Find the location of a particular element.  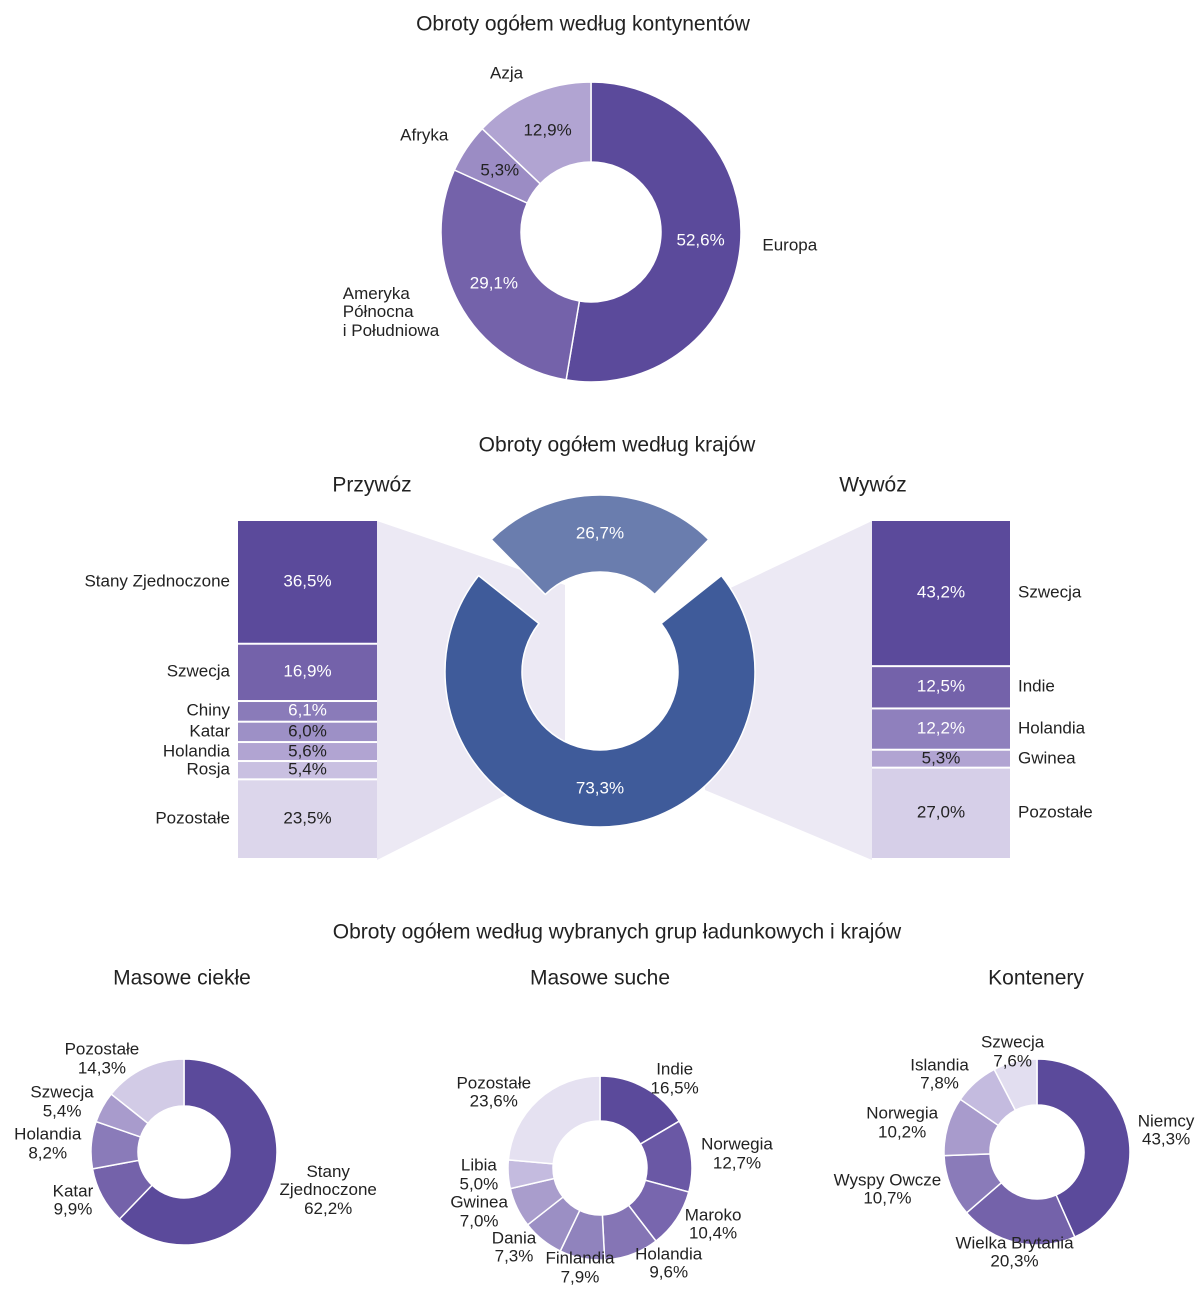

segment-label: Islandia 7,8% is located at coordinates (939, 1074).